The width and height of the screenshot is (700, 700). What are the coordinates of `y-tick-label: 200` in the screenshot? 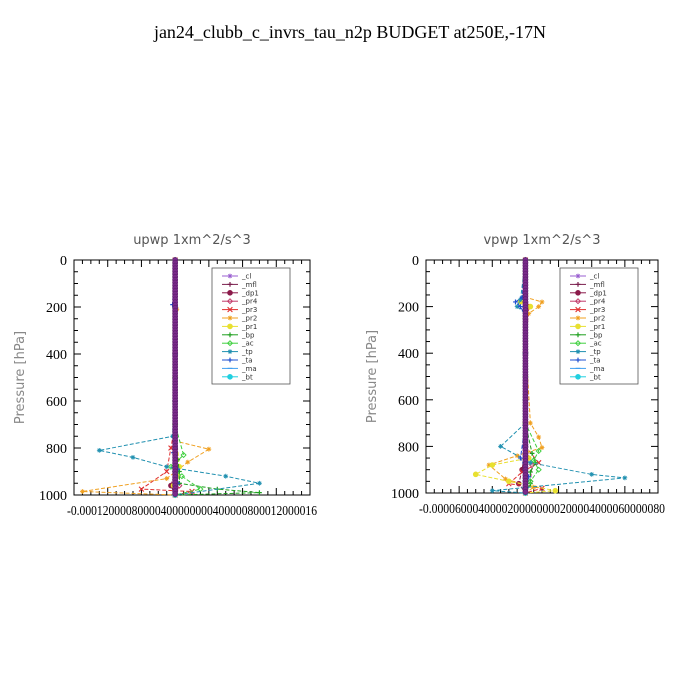 It's located at (56, 308).